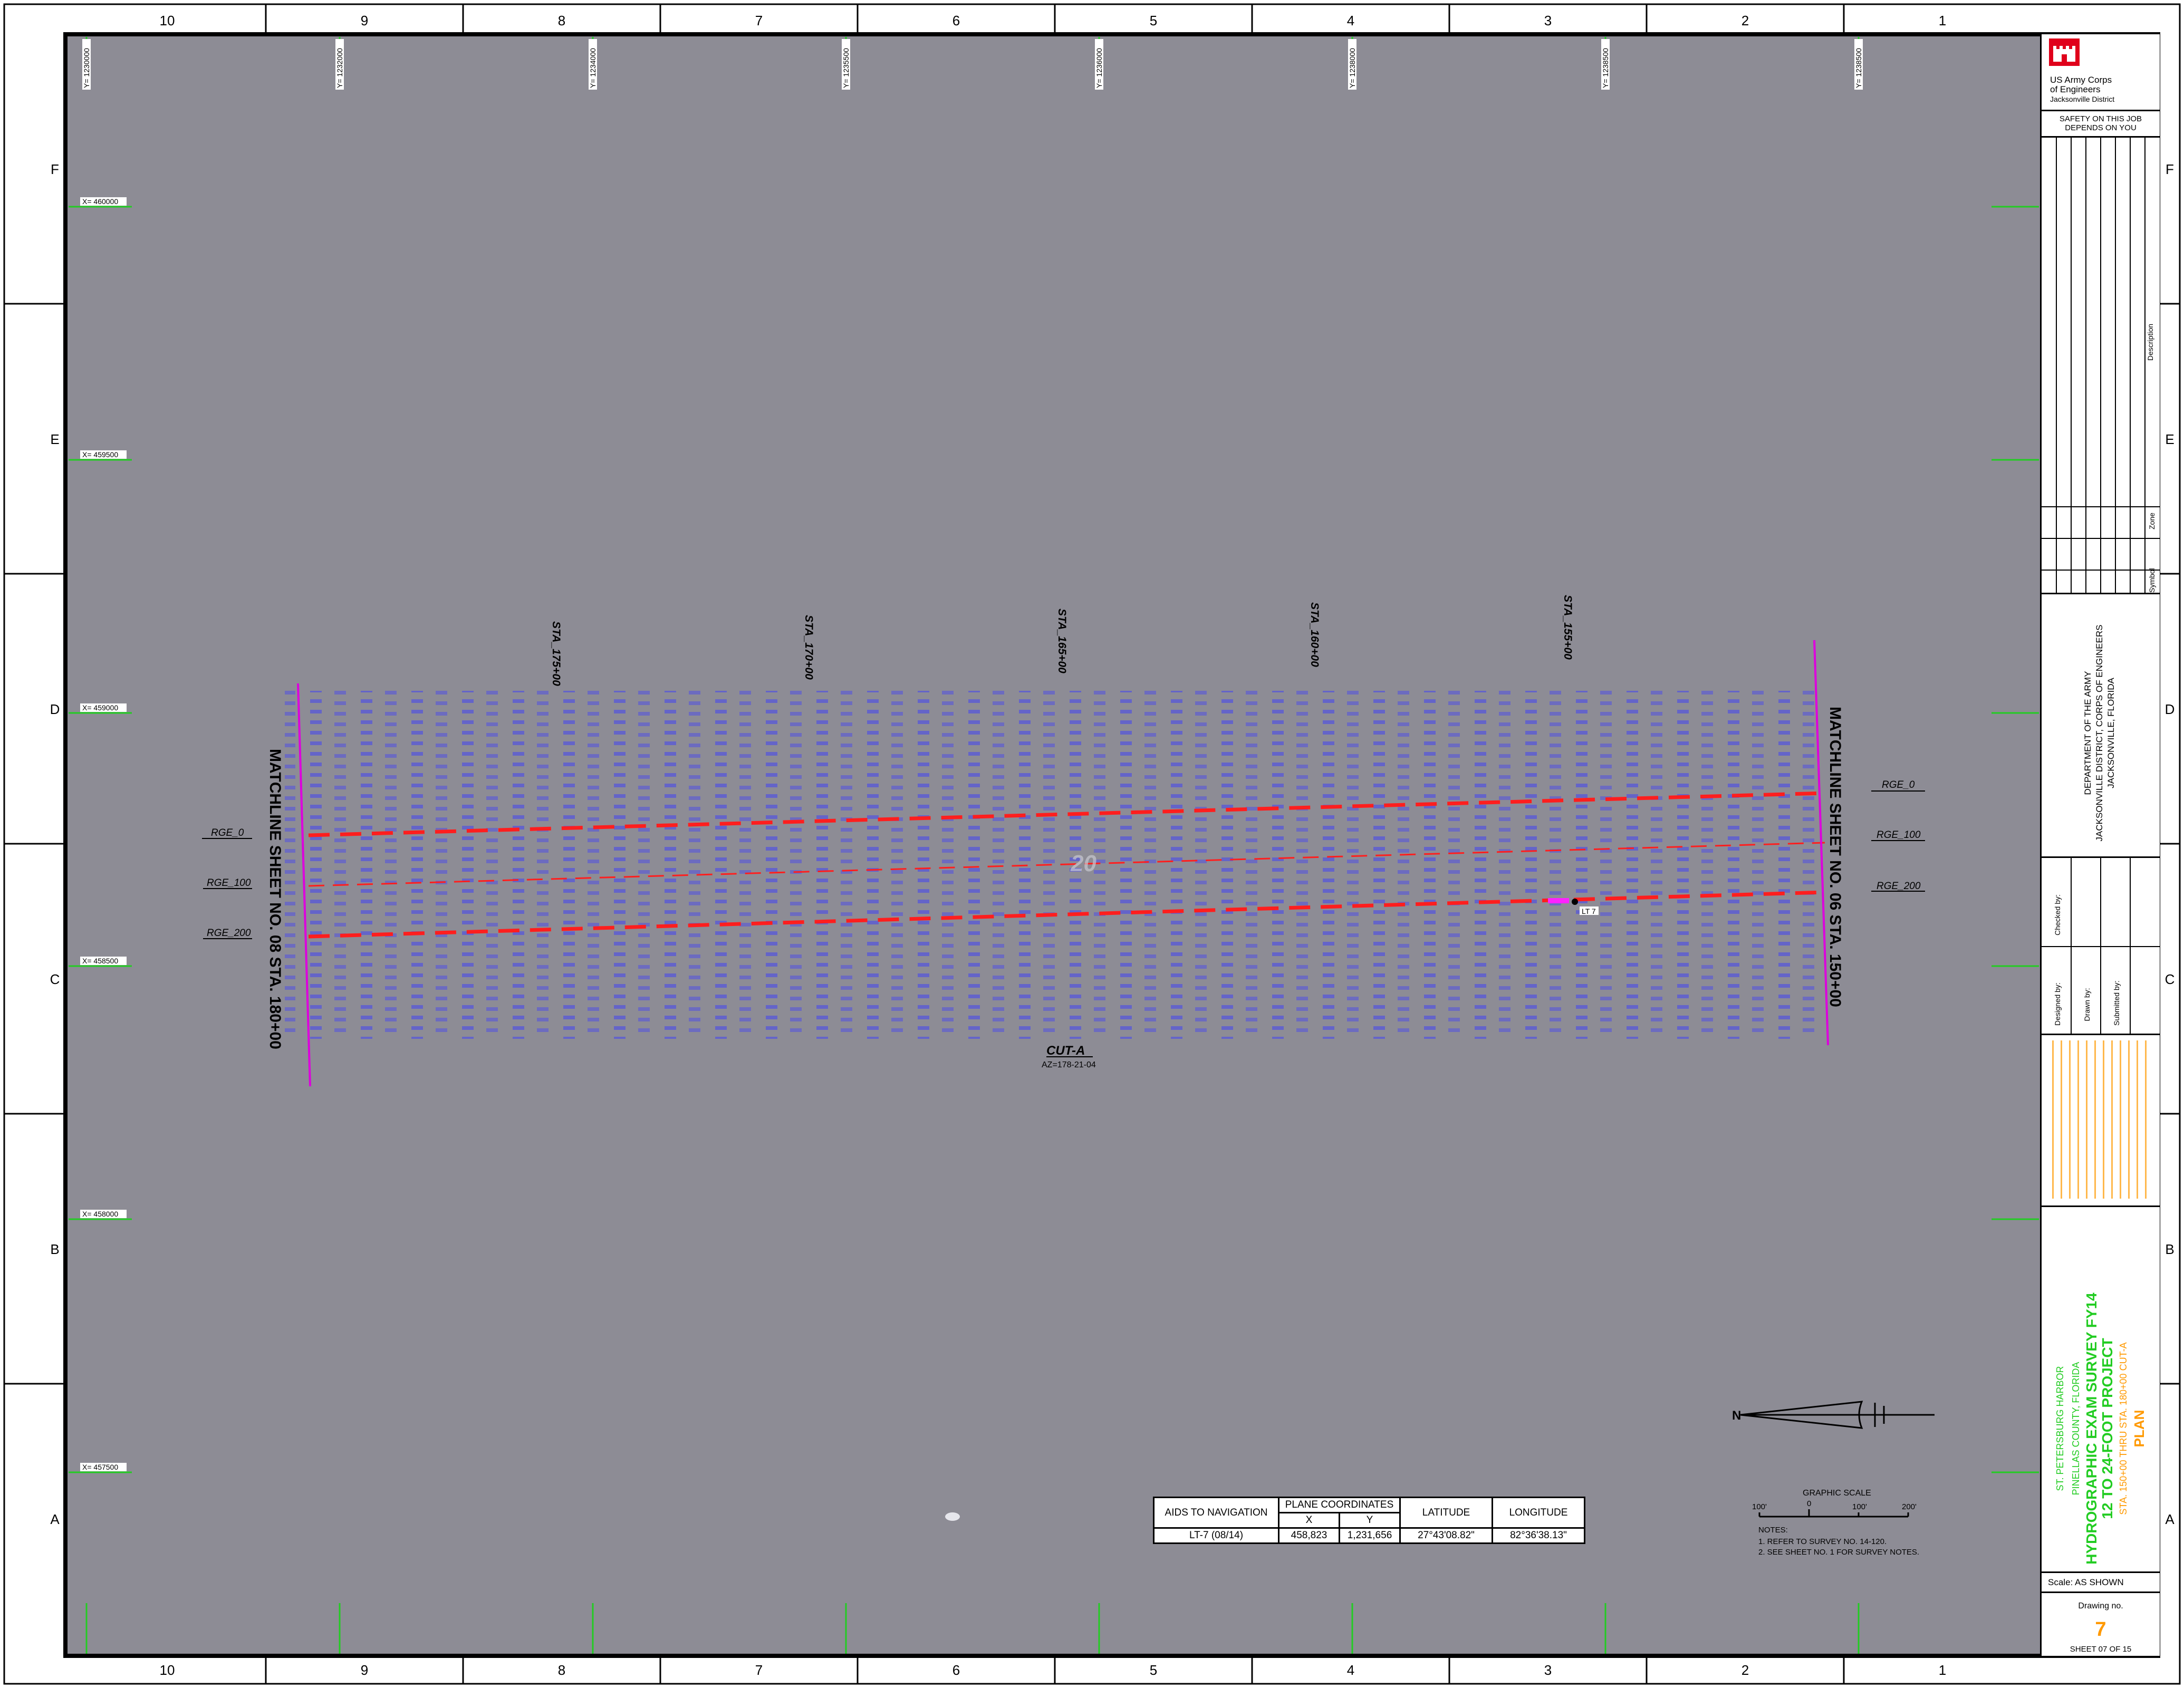 The image size is (2184, 1688). What do you see at coordinates (593, 68) in the screenshot?
I see `y-coord-tag: Y= 1234000` at bounding box center [593, 68].